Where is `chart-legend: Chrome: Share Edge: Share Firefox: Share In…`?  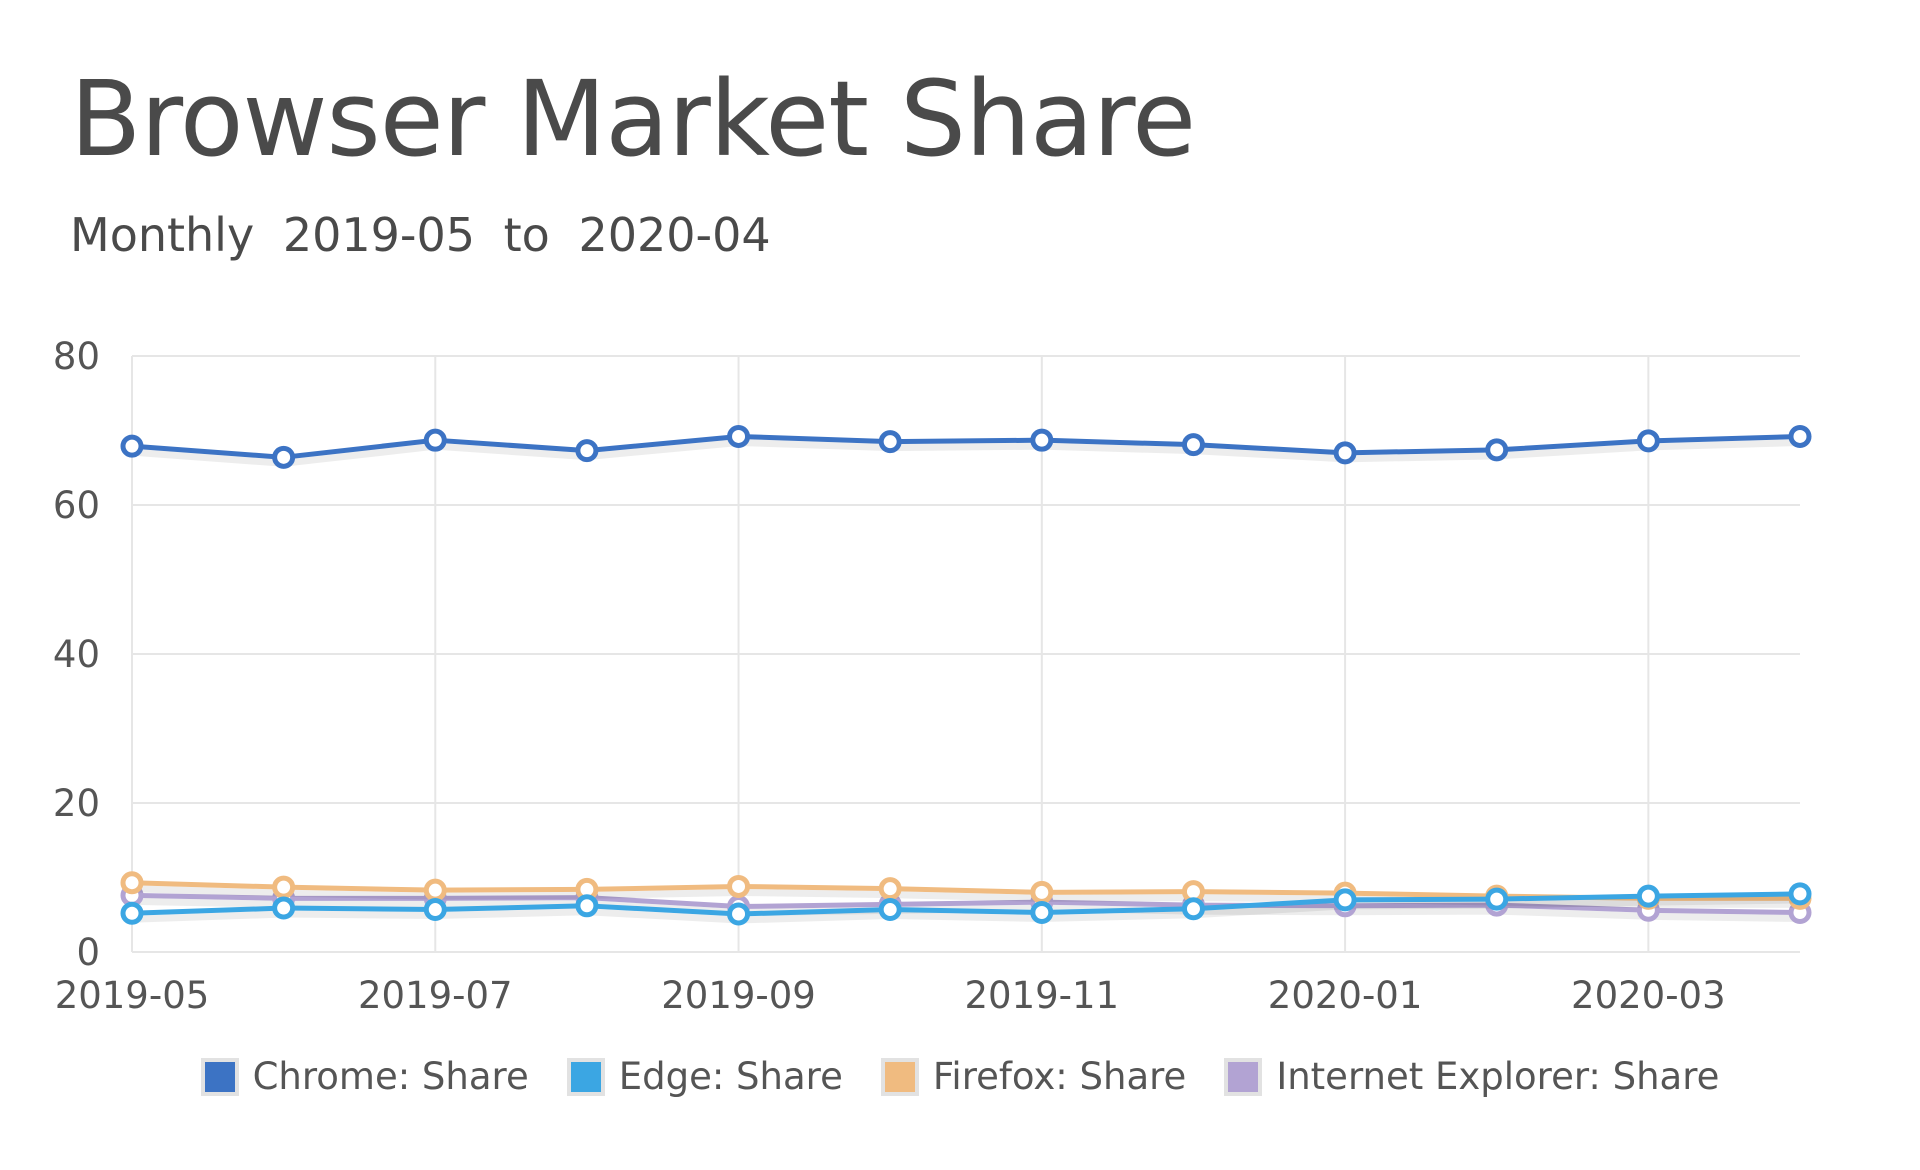
chart-legend: Chrome: Share Edge: Share Firefox: Share In… is located at coordinates (960, 1076).